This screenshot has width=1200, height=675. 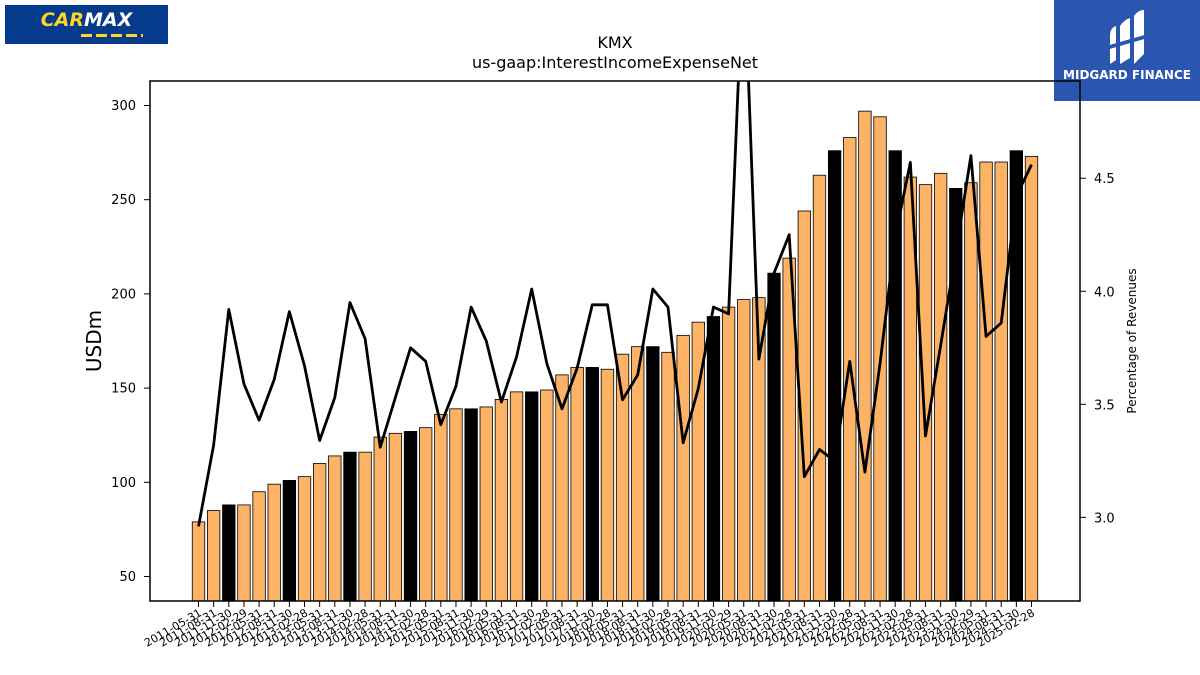 What do you see at coordinates (615, 62) in the screenshot?
I see `chart-subtitle: us-gaap:InterestIncomeExpenseNet` at bounding box center [615, 62].